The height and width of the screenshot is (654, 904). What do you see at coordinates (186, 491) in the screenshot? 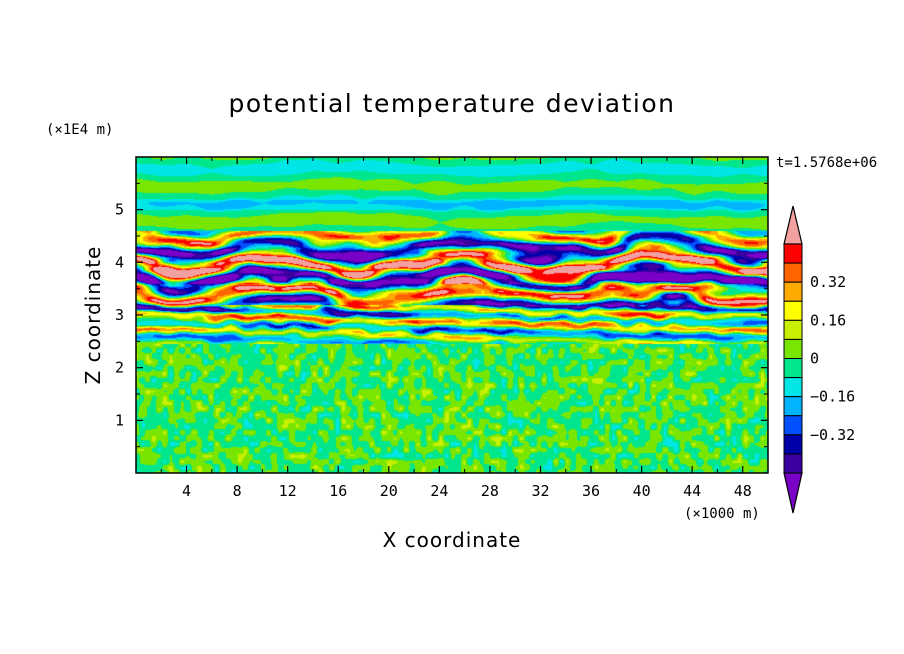
I see `x-tick-label: 4` at bounding box center [186, 491].